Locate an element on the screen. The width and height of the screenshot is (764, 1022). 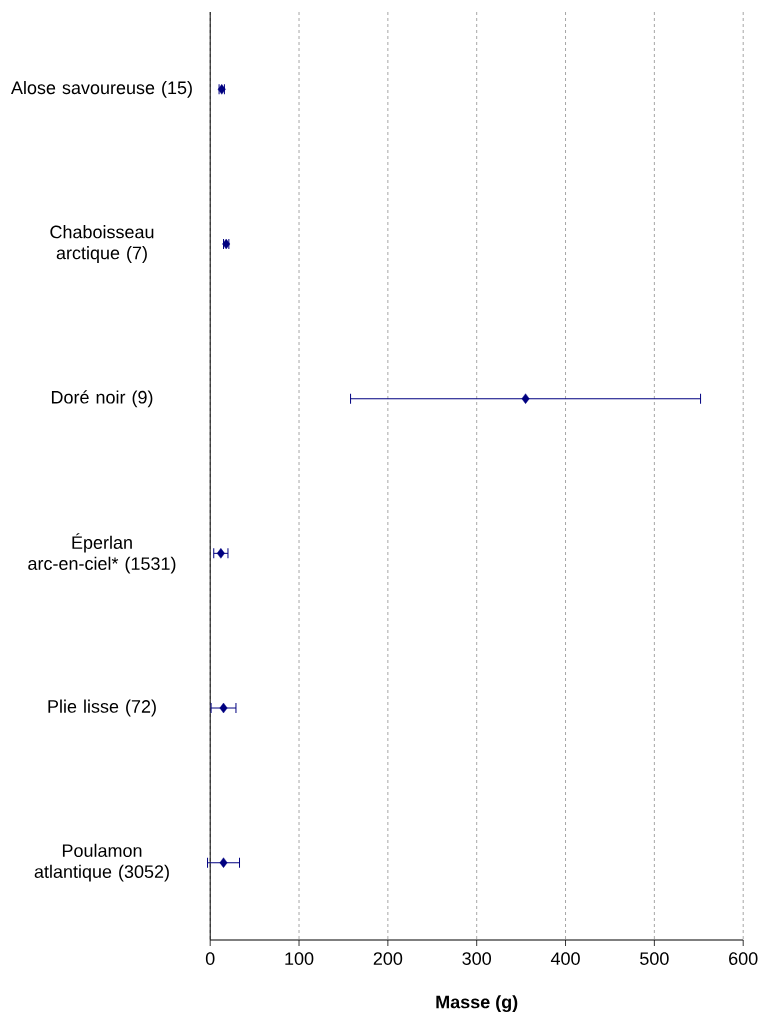
x-tick-label: 400 is located at coordinates (565, 958).